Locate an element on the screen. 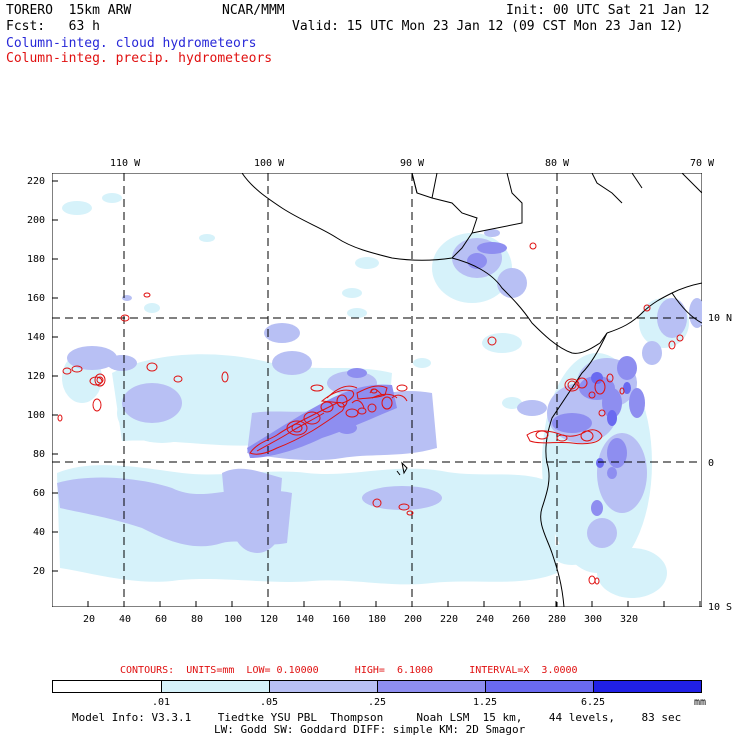  init-time: Init: 00 UTC Sat 21 Jan 12 is located at coordinates (608, 10).